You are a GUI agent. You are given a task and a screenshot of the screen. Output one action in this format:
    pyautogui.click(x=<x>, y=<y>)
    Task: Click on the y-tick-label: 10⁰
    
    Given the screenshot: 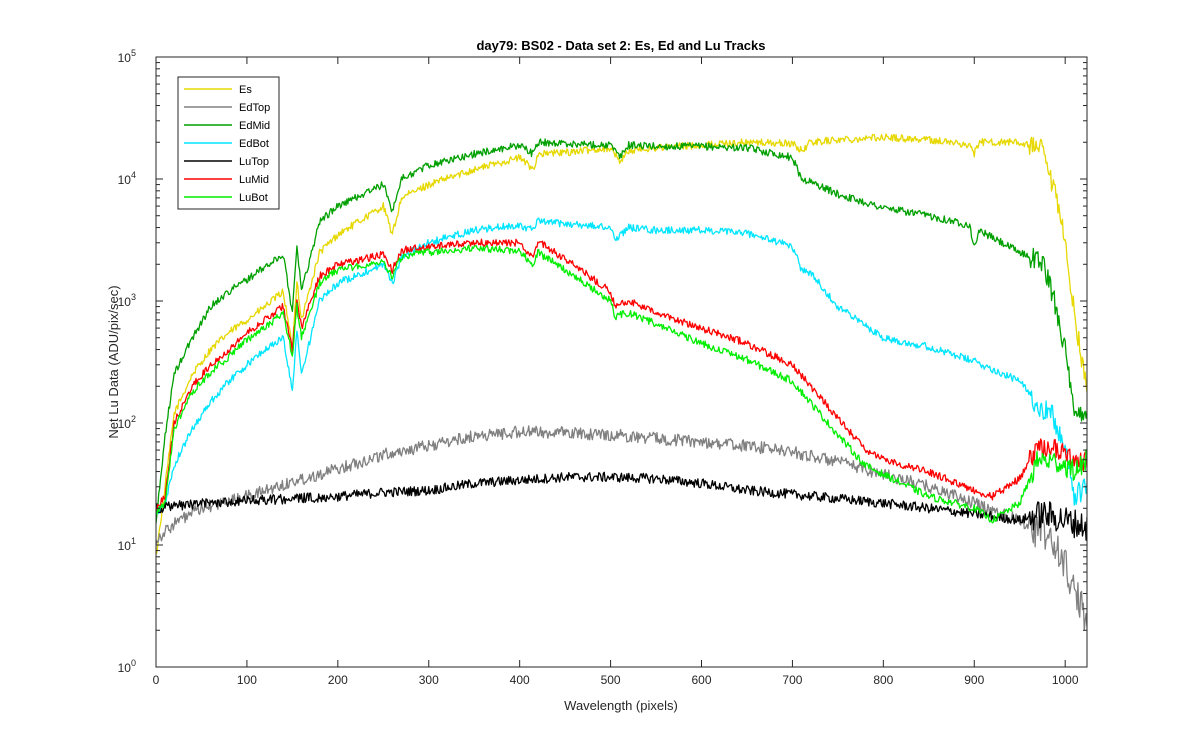 What is the action you would take?
    pyautogui.click(x=127, y=666)
    